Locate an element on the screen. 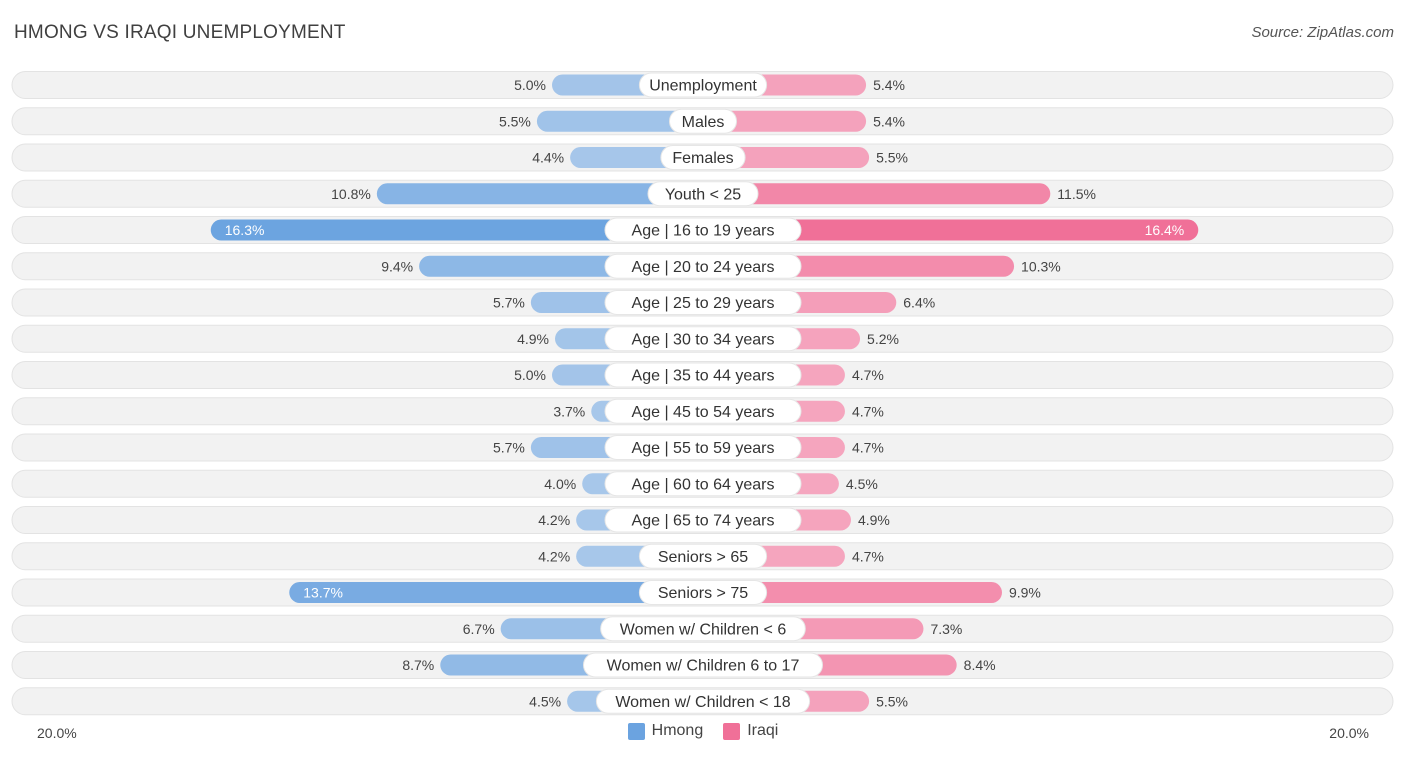 This screenshot has height=757, width=1406. value-label-hmong: 3.7% is located at coordinates (569, 411).